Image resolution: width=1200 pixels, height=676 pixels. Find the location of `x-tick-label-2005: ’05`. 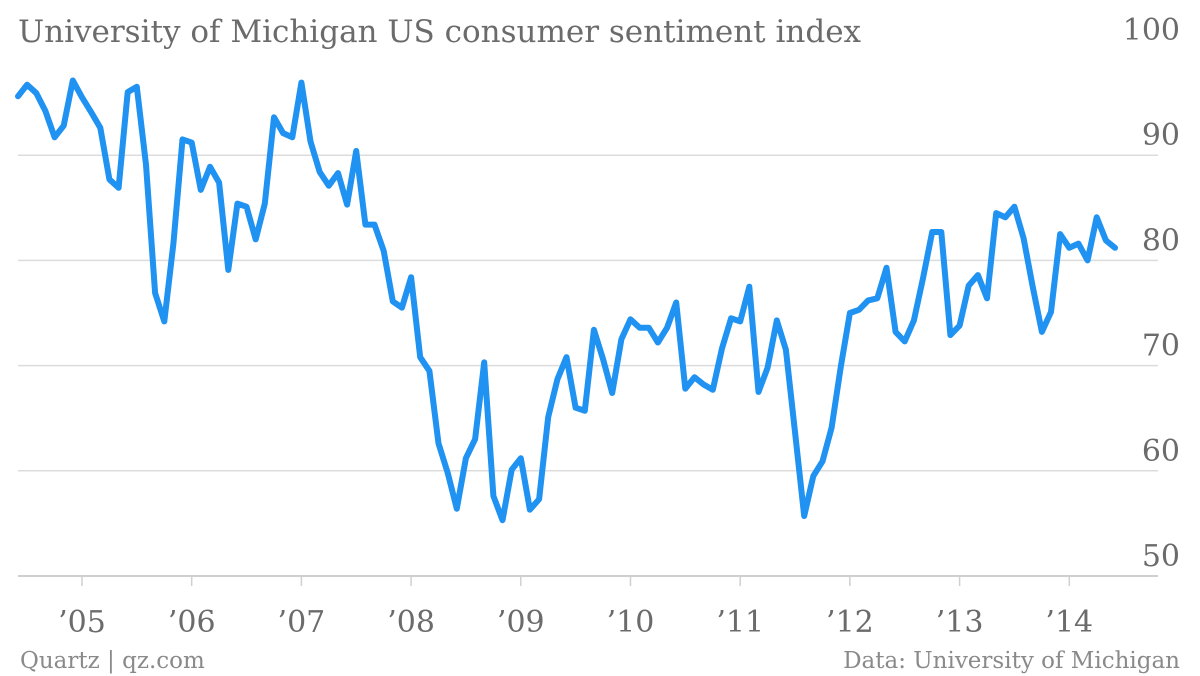

x-tick-label-2005: ’05 is located at coordinates (82, 622).